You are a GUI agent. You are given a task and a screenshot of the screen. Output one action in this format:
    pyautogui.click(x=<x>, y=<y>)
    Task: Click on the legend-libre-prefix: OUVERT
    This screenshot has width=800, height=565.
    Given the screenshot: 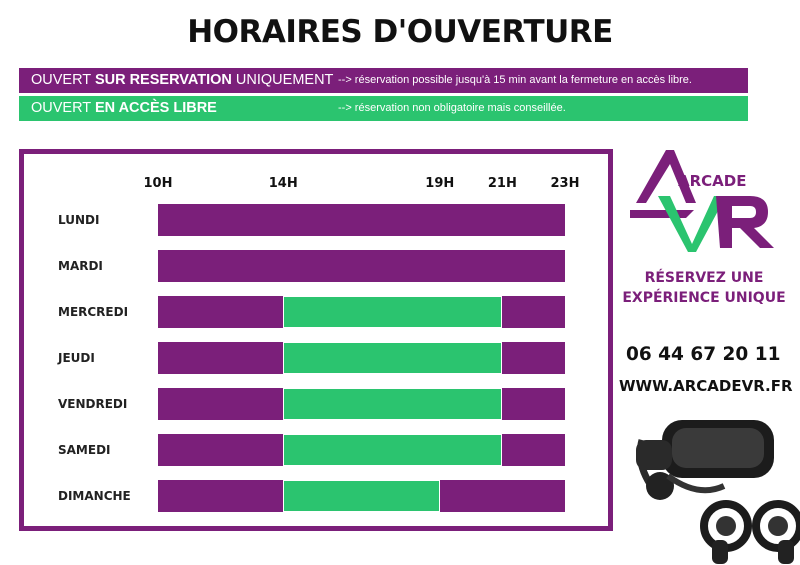 What is the action you would take?
    pyautogui.click(x=63, y=108)
    